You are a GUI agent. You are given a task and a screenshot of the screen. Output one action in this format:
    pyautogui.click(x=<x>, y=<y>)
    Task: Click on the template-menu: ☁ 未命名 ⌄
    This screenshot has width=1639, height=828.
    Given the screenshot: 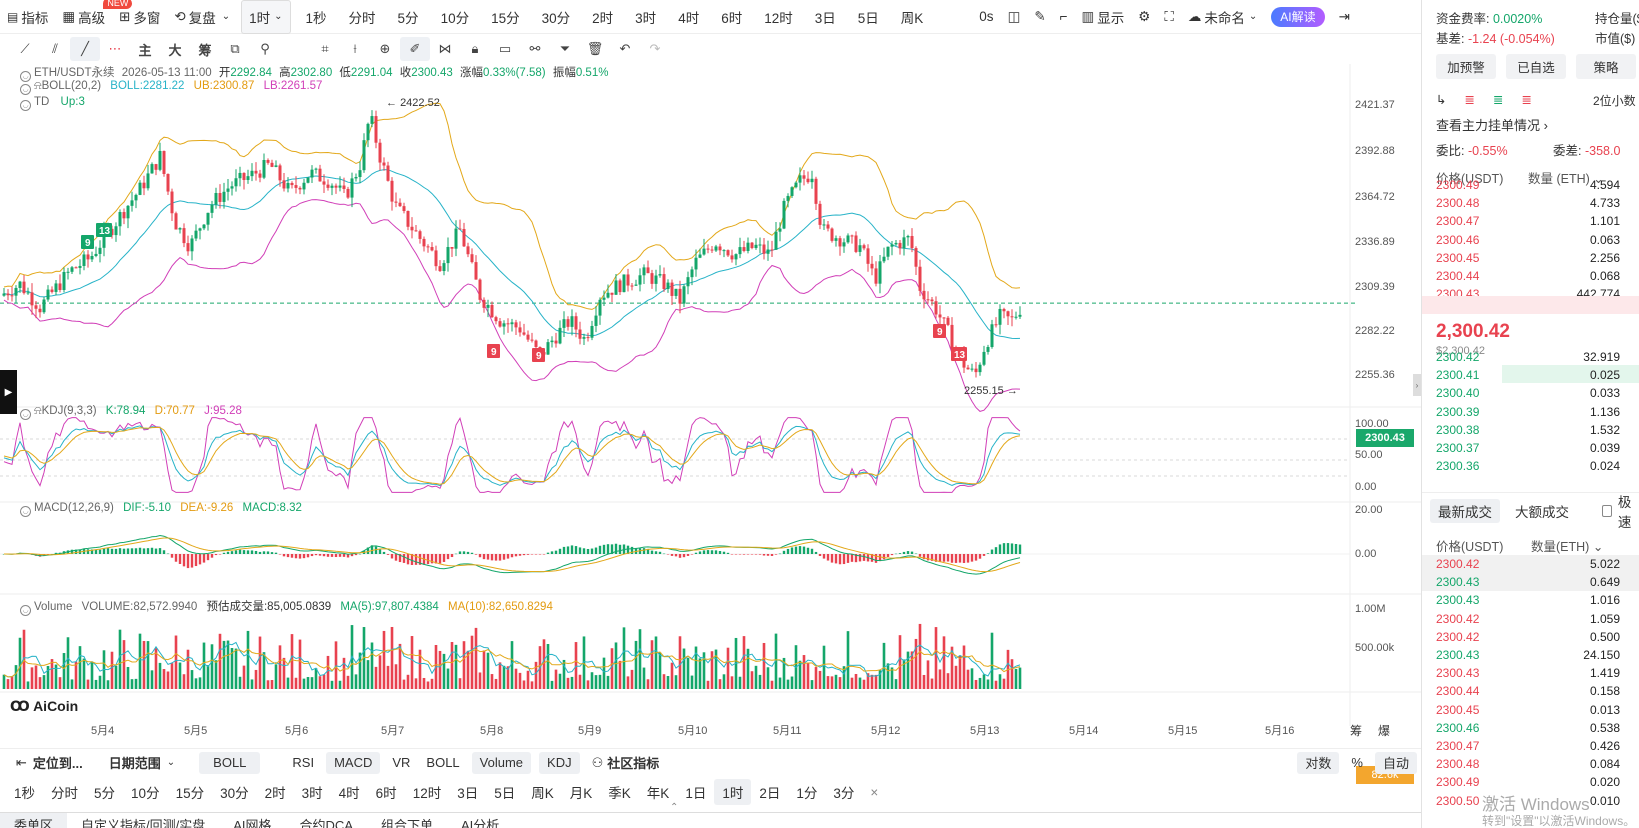 What is the action you would take?
    pyautogui.click(x=1222, y=17)
    